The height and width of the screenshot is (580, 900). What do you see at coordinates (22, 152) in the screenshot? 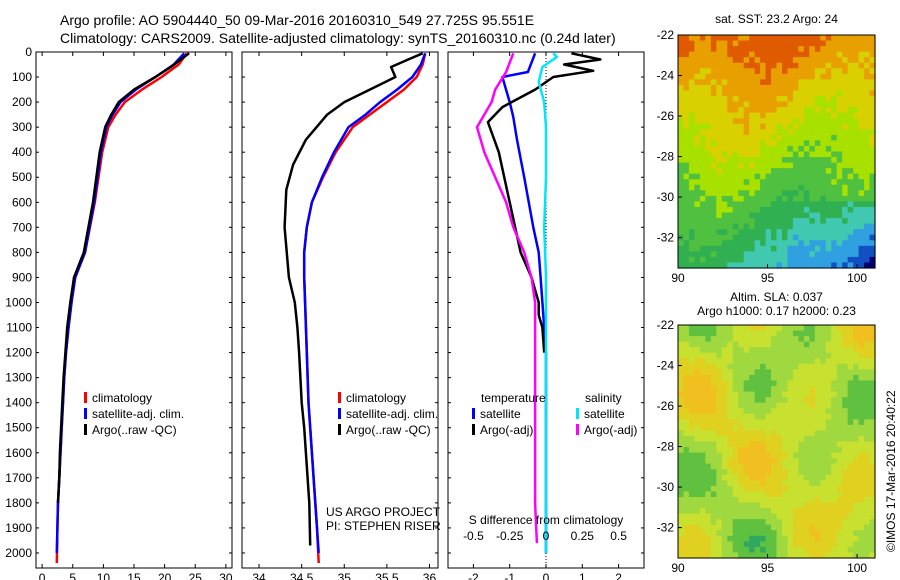
I see `depth-tick-label: 400` at bounding box center [22, 152].